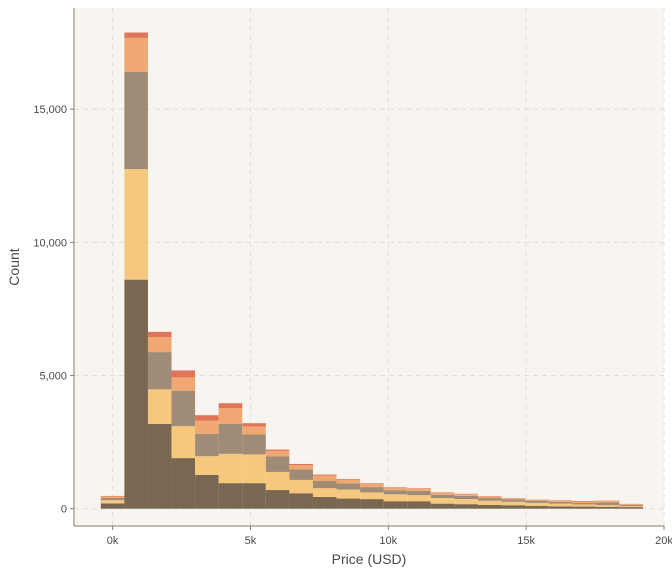 This screenshot has width=672, height=576. Describe the element at coordinates (388, 541) in the screenshot. I see `x-tick-label-2: 10k` at that location.